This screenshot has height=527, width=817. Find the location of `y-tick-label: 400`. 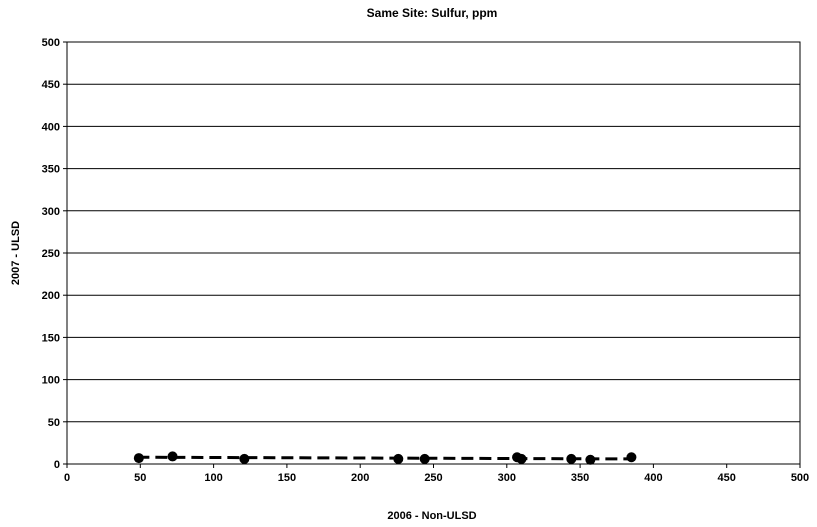

y-tick-label: 400 is located at coordinates (51, 127).